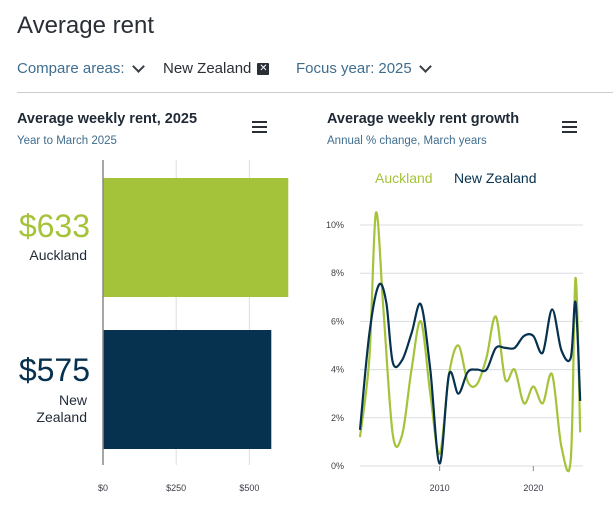  Describe the element at coordinates (337, 418) in the screenshot. I see `y-tick-label: 2%` at that location.